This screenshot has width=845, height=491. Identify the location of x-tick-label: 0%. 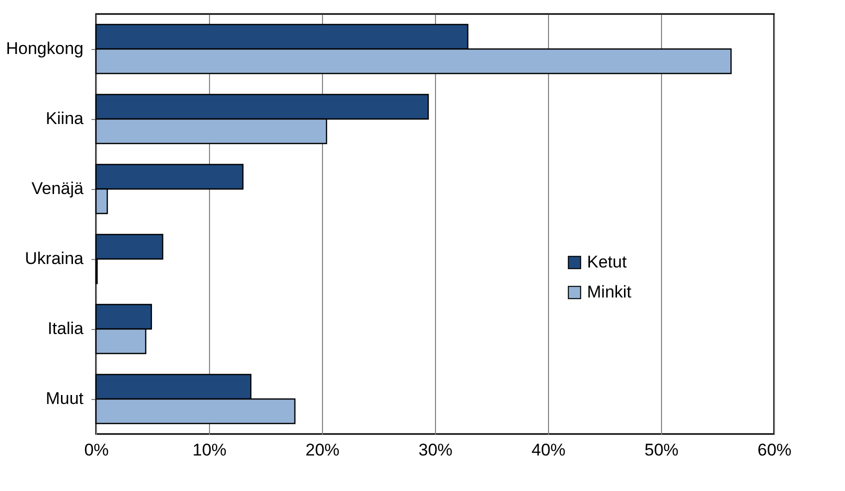
(96, 450).